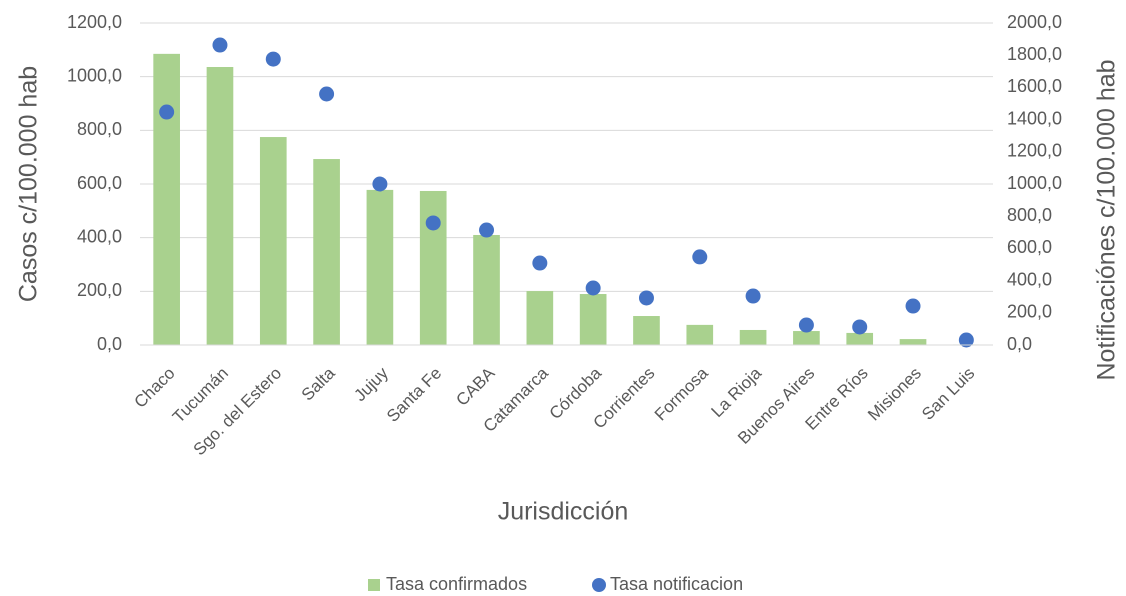 This screenshot has height=596, width=1126. Describe the element at coordinates (99, 236) in the screenshot. I see `y-tick-label: 400,0` at that location.